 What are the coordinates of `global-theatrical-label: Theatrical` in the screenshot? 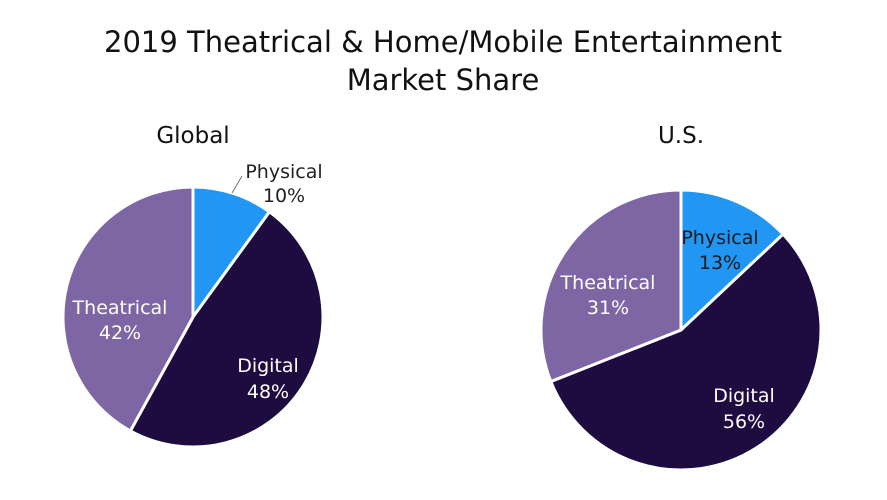 It's located at (120, 308).